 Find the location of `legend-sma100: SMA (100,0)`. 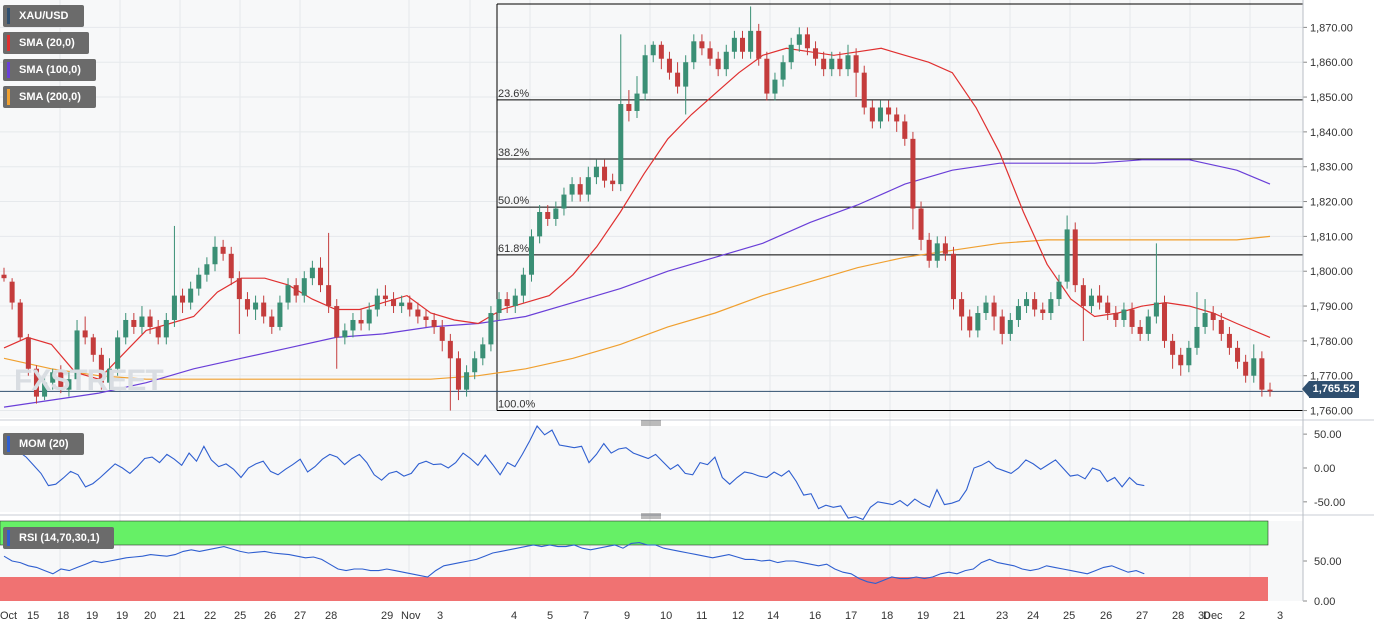

legend-sma100: SMA (100,0) is located at coordinates (49, 70).